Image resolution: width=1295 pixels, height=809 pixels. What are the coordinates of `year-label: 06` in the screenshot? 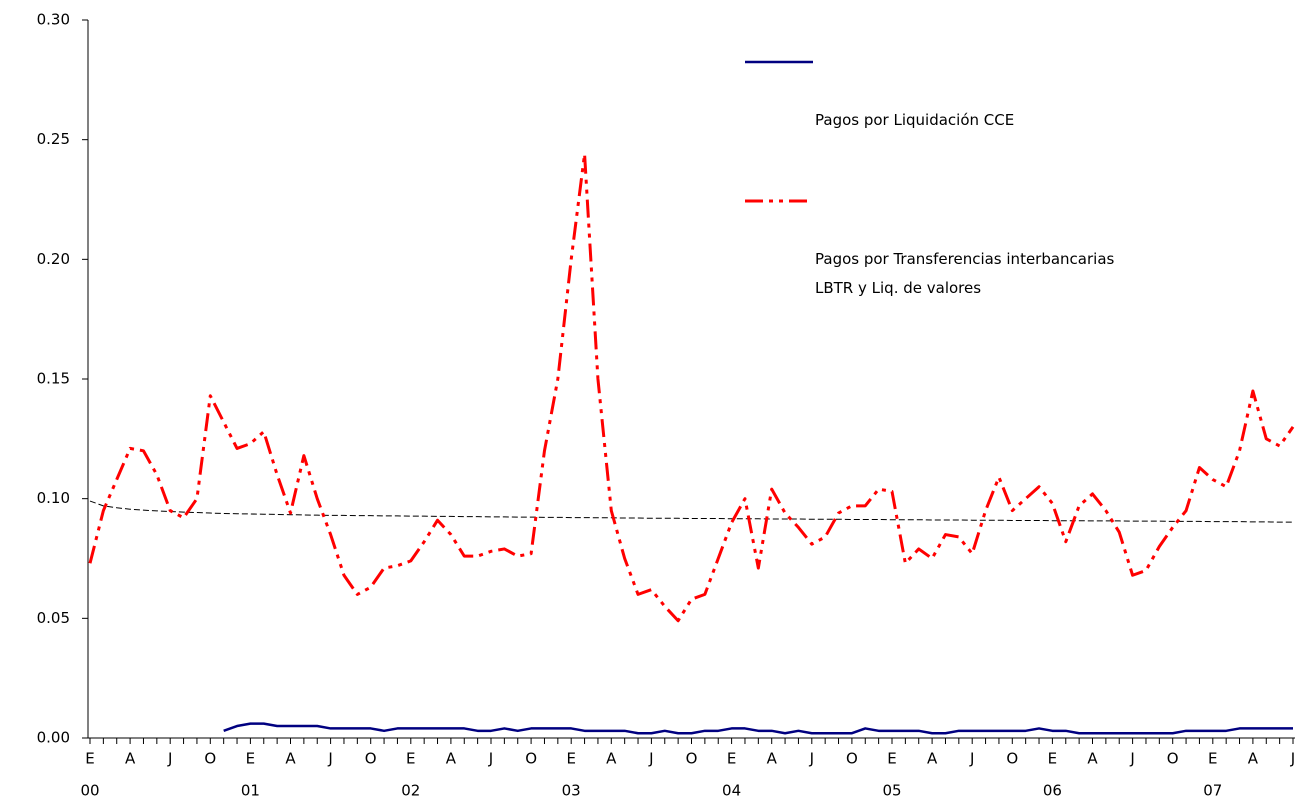 It's located at (1052, 791).